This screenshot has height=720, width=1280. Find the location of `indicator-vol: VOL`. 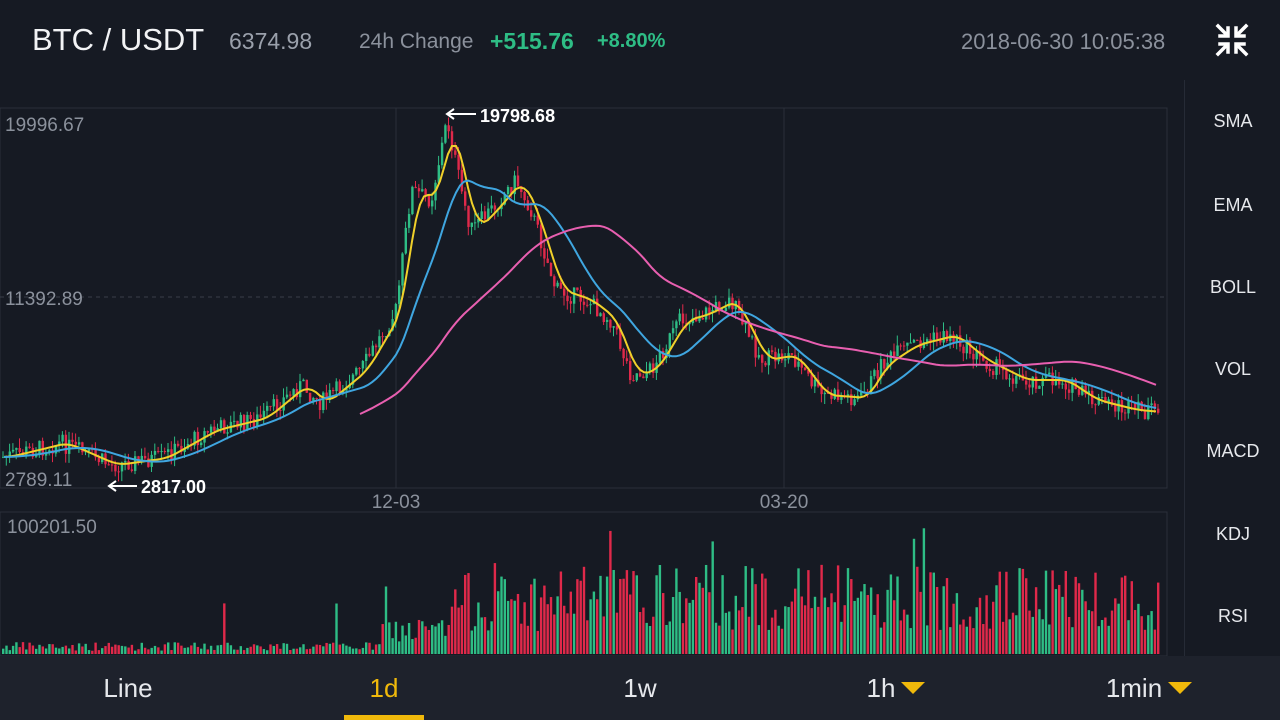

indicator-vol: VOL is located at coordinates (1232, 369).